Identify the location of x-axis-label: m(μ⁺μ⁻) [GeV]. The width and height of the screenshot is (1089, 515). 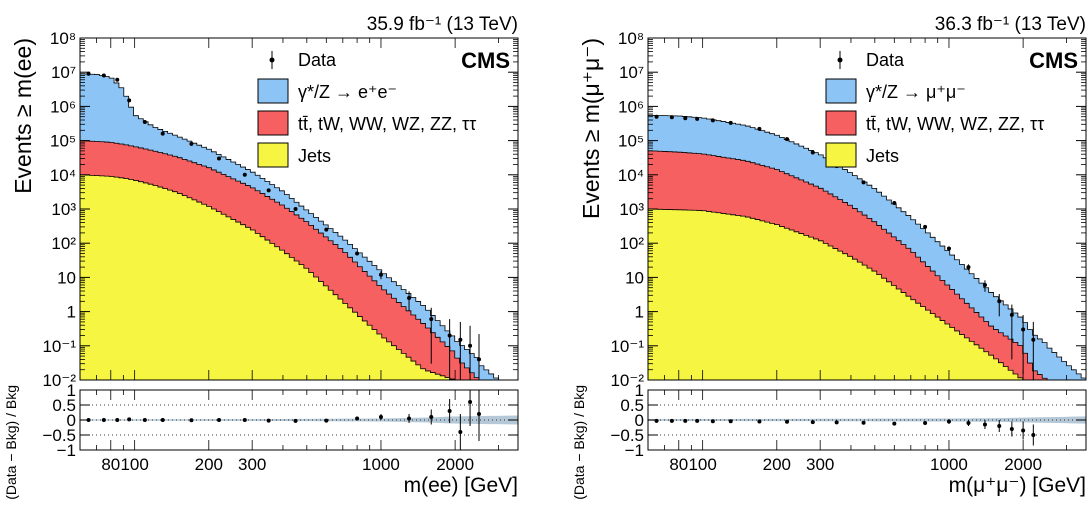
(1017, 485).